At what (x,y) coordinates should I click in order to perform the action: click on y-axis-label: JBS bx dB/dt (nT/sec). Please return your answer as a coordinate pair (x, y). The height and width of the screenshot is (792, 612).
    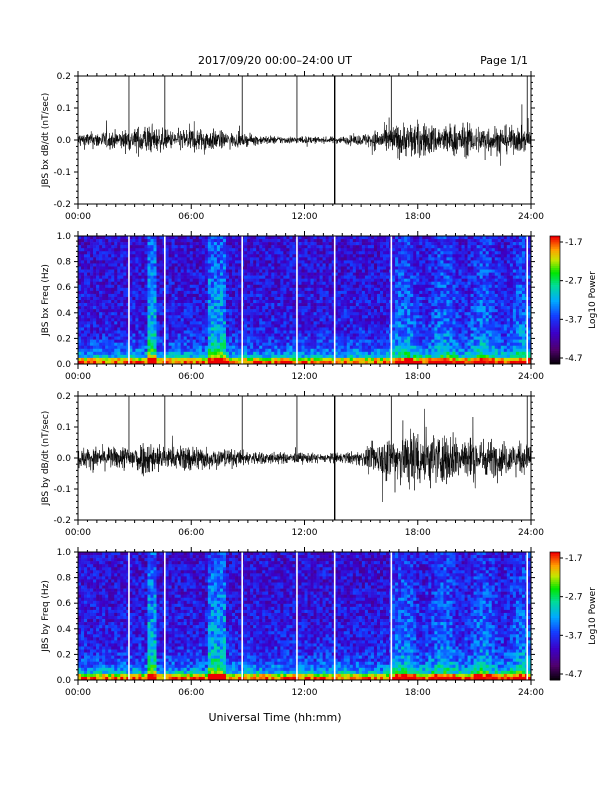
    Looking at the image, I should click on (46, 141).